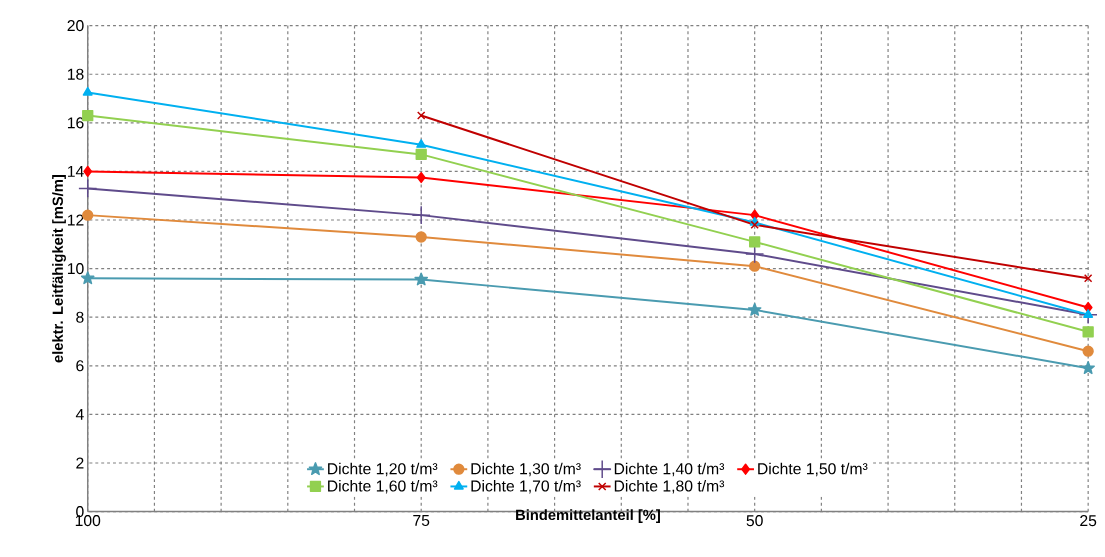 The width and height of the screenshot is (1105, 557). Describe the element at coordinates (75, 74) in the screenshot. I see `y-tick-label: 18` at that location.